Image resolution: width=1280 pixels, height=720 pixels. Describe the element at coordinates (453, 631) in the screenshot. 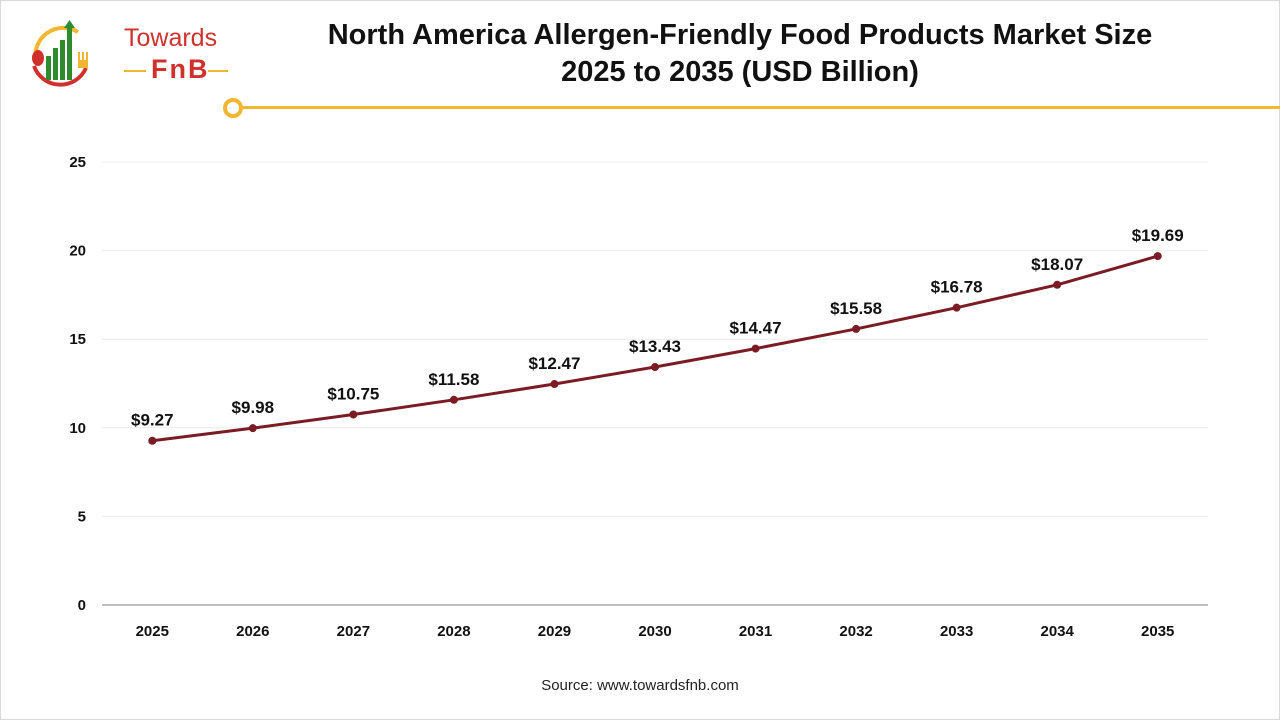

I see `x-tick-label: 2028` at that location.